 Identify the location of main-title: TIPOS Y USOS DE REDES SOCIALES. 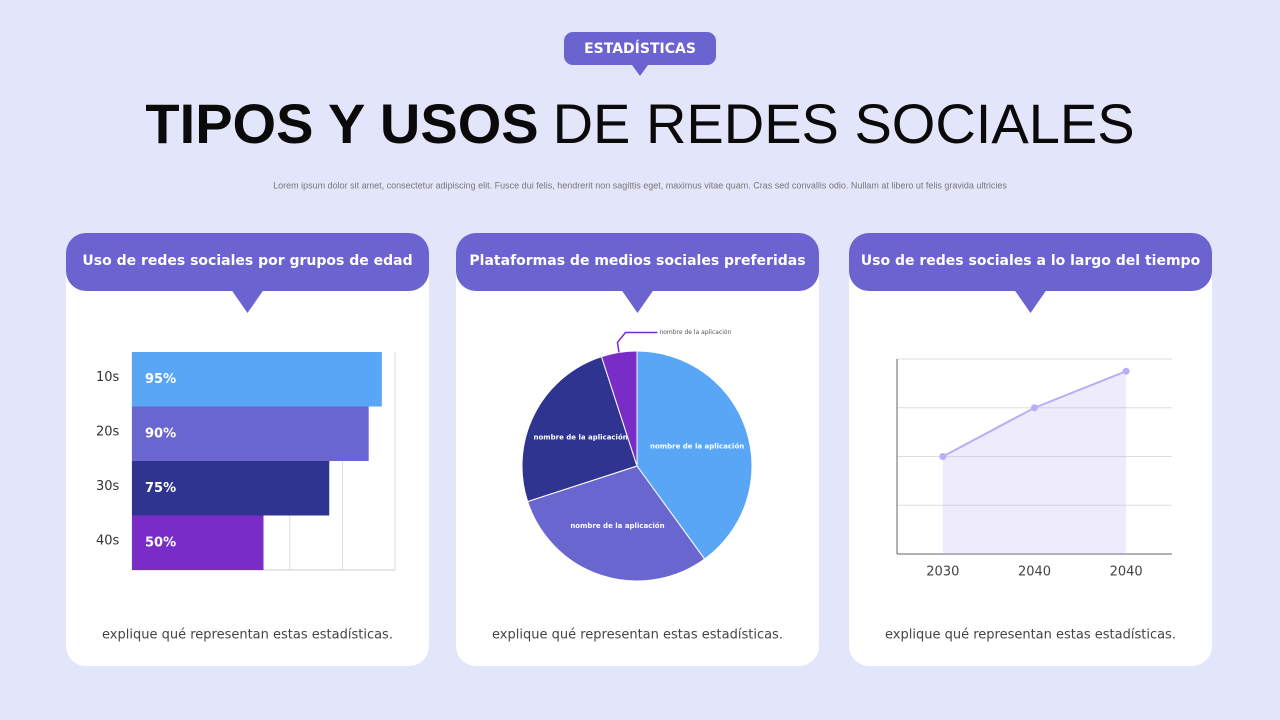
(639, 123).